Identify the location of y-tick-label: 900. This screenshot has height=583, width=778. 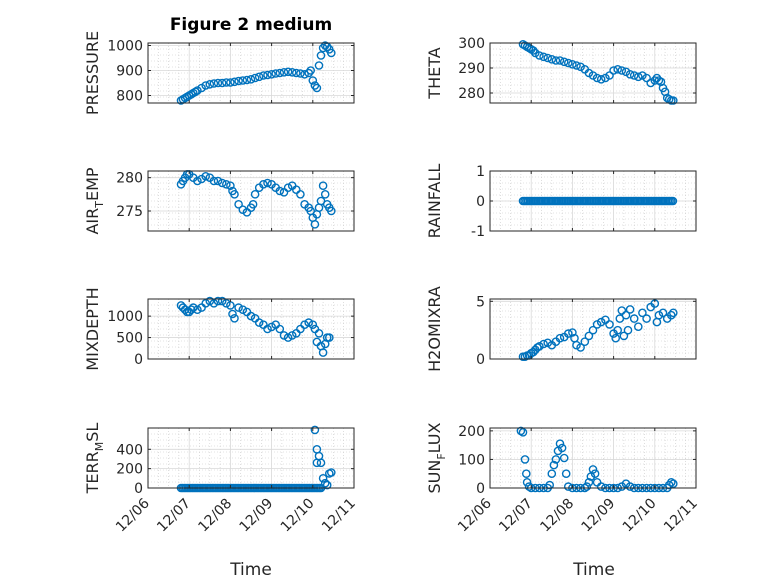
(129, 72).